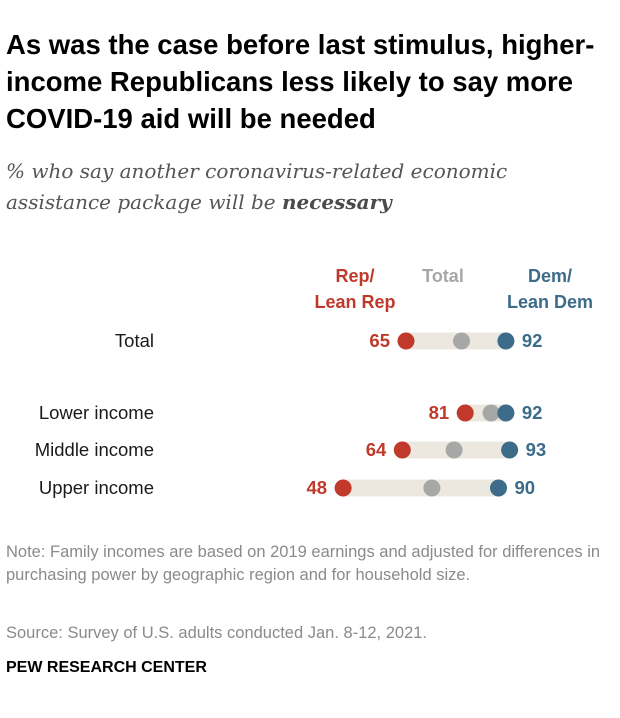  Describe the element at coordinates (443, 276) in the screenshot. I see `legend-total: Total` at that location.